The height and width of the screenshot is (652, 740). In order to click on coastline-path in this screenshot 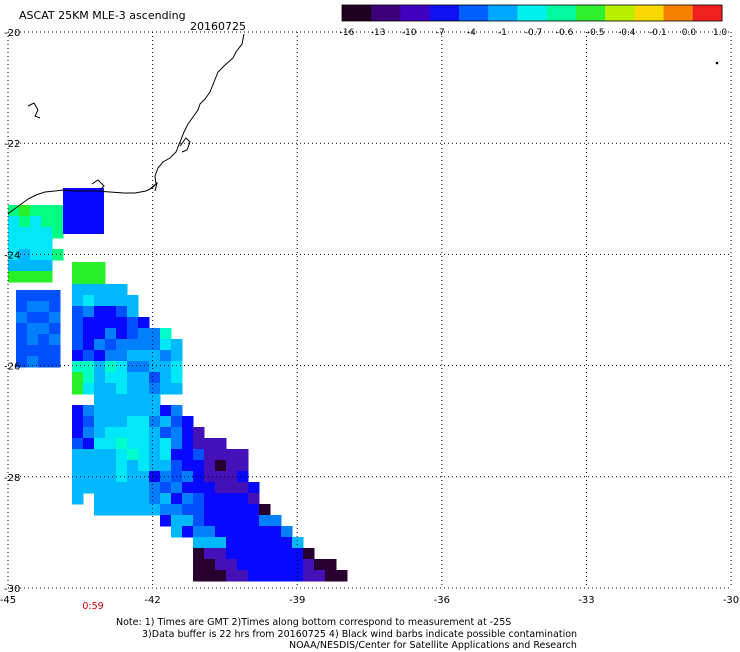, I will do `click(126, 124)`.